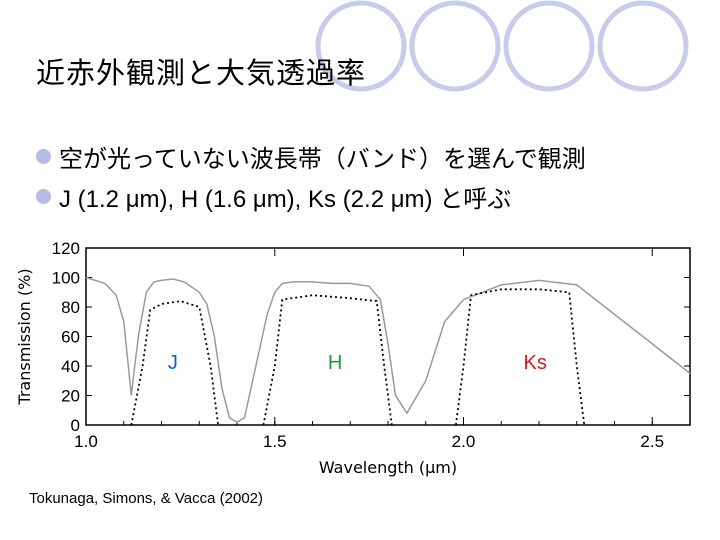  Describe the element at coordinates (464, 441) in the screenshot. I see `x-tick-label: 2.0` at that location.